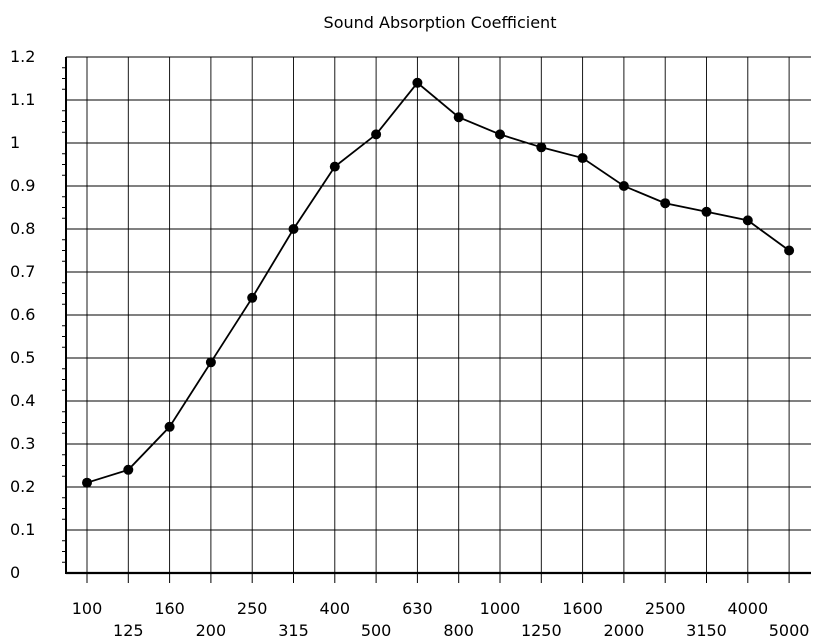 This screenshot has height=642, width=813. I want to click on y-tick-label: 0.7, so click(22, 271).